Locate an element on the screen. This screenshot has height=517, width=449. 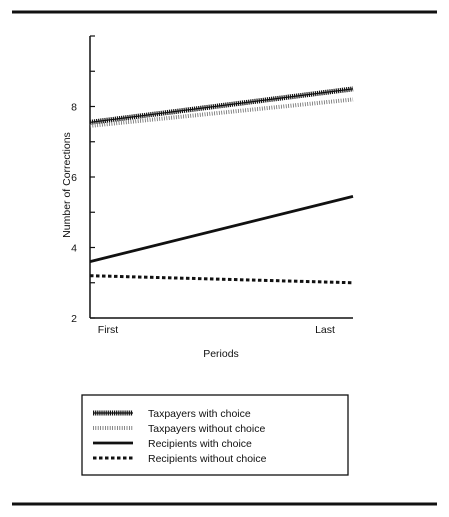
y-tick-label: 6 is located at coordinates (74, 178).